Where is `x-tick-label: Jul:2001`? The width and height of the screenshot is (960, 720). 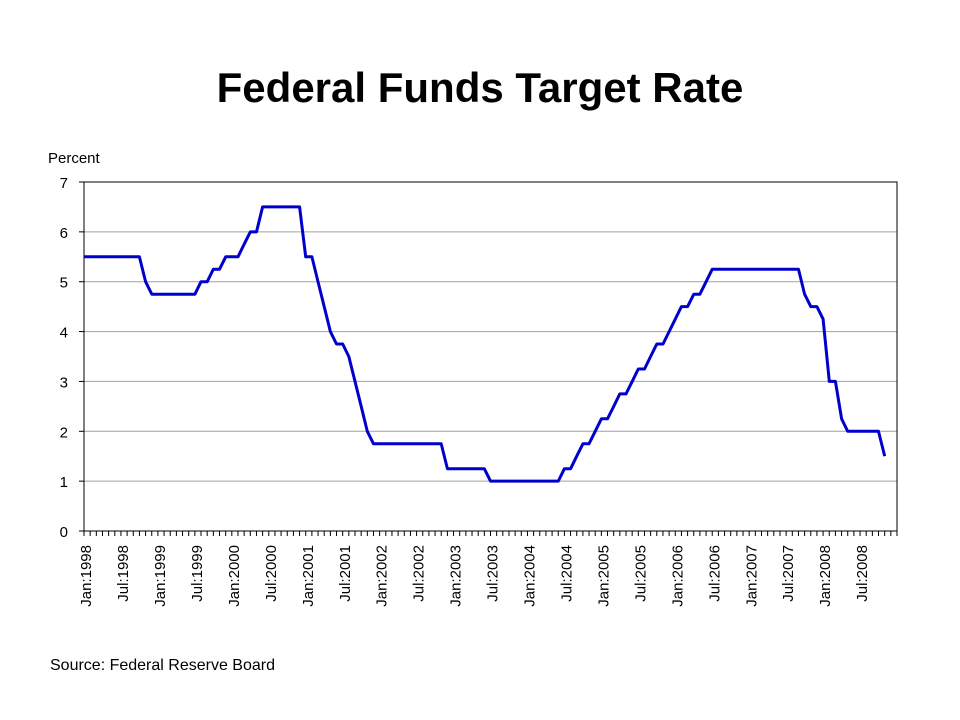 x-tick-label: Jul:2001 is located at coordinates (345, 573).